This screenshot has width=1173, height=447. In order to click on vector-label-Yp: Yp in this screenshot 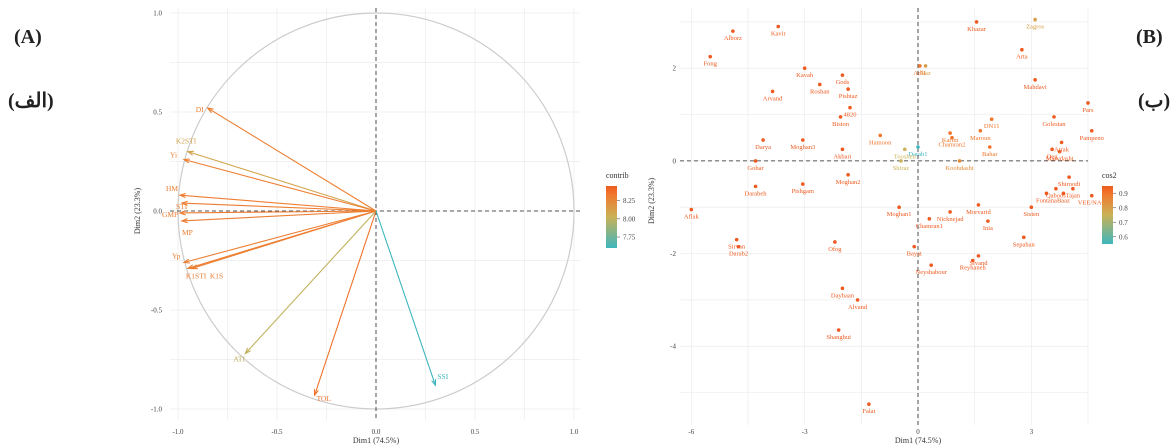, I will do `click(176, 255)`.